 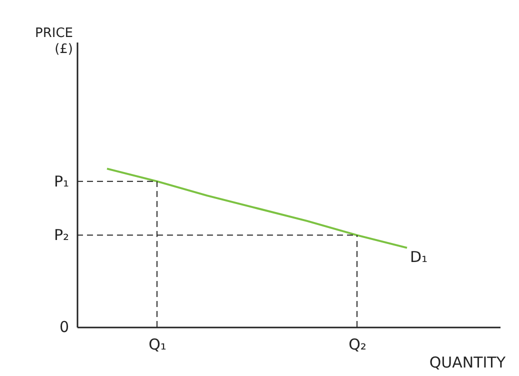 I want to click on x-tick-label: Q₁, so click(x=157, y=345).